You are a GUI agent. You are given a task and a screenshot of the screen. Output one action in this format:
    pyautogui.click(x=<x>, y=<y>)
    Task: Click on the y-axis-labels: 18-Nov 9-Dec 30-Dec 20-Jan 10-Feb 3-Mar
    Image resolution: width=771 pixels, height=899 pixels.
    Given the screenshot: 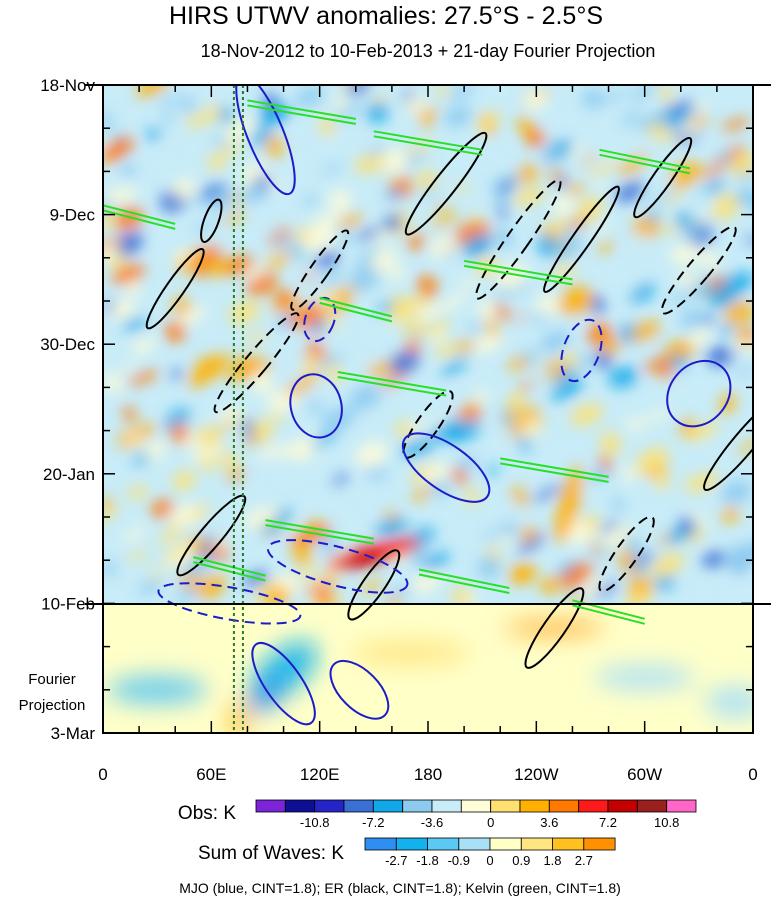 What is the action you would take?
    pyautogui.click(x=67, y=409)
    